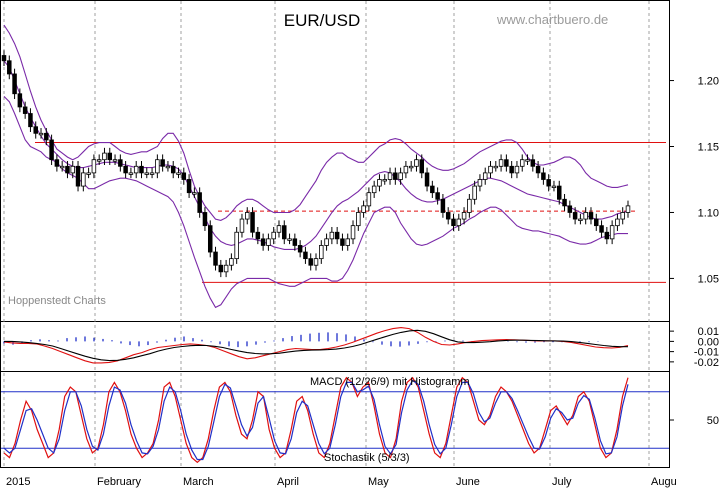 This screenshot has width=723, height=492. Describe the element at coordinates (378, 482) in the screenshot. I see `x-tick-label: May` at that location.